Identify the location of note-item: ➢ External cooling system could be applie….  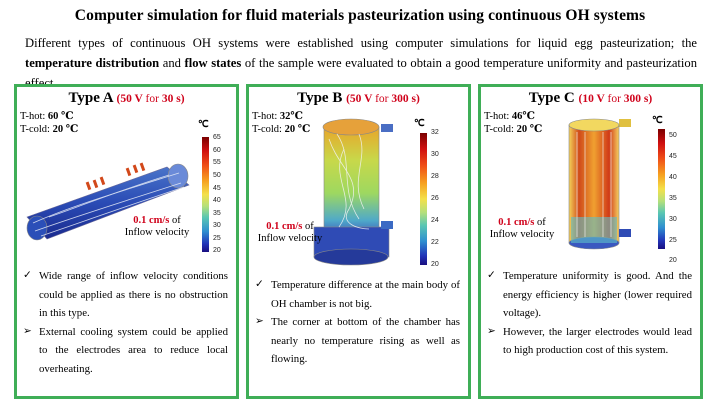
(125, 351).